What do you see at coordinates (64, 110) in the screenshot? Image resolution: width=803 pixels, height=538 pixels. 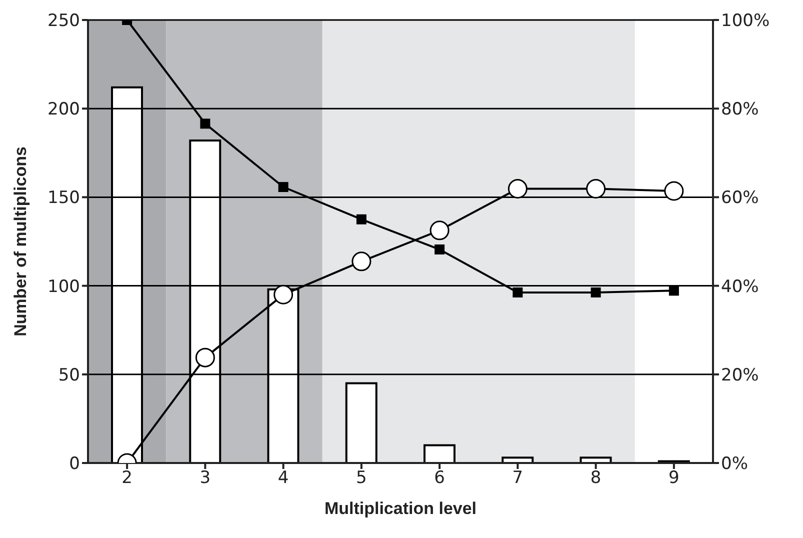 I see `y-tick-label: 200` at bounding box center [64, 110].